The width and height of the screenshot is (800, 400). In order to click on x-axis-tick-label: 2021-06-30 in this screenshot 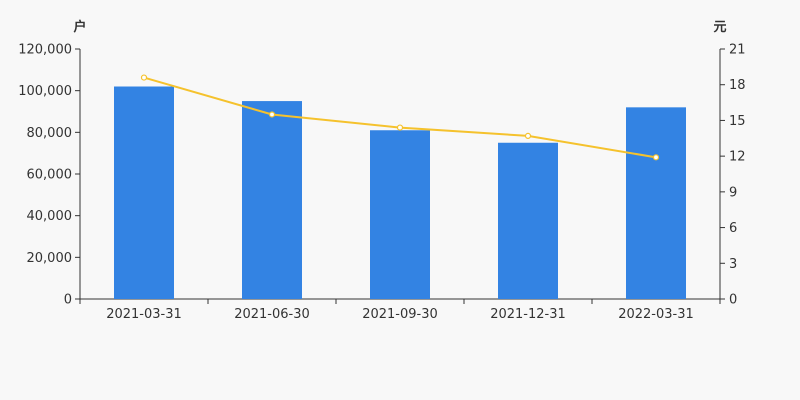, I will do `click(272, 314)`.